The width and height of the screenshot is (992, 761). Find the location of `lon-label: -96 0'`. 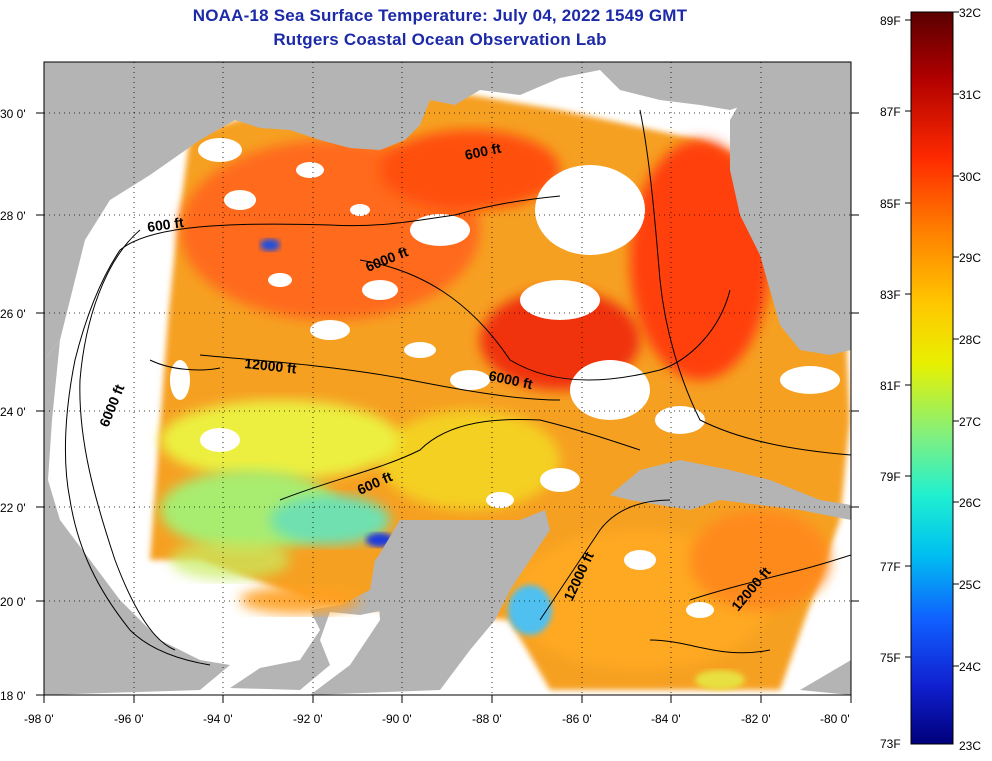

lon-label: -96 0' is located at coordinates (129, 719).